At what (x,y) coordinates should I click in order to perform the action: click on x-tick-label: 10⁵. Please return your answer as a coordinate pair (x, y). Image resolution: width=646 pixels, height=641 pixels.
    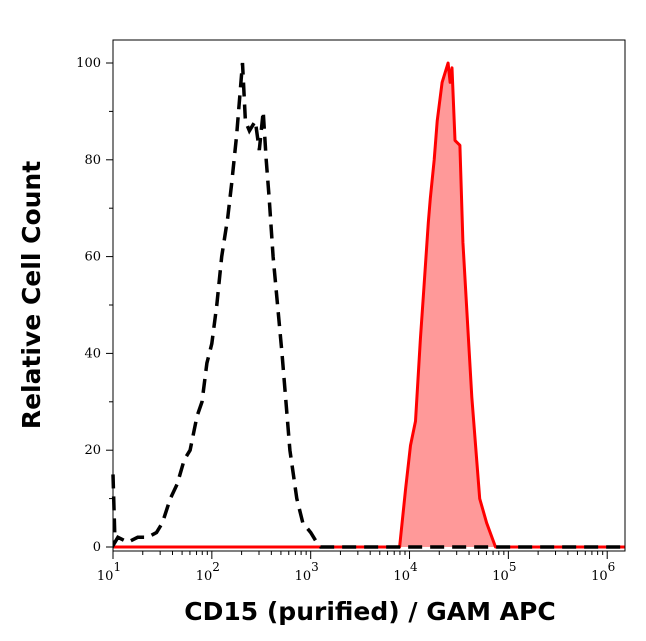
    Looking at the image, I should click on (504, 572).